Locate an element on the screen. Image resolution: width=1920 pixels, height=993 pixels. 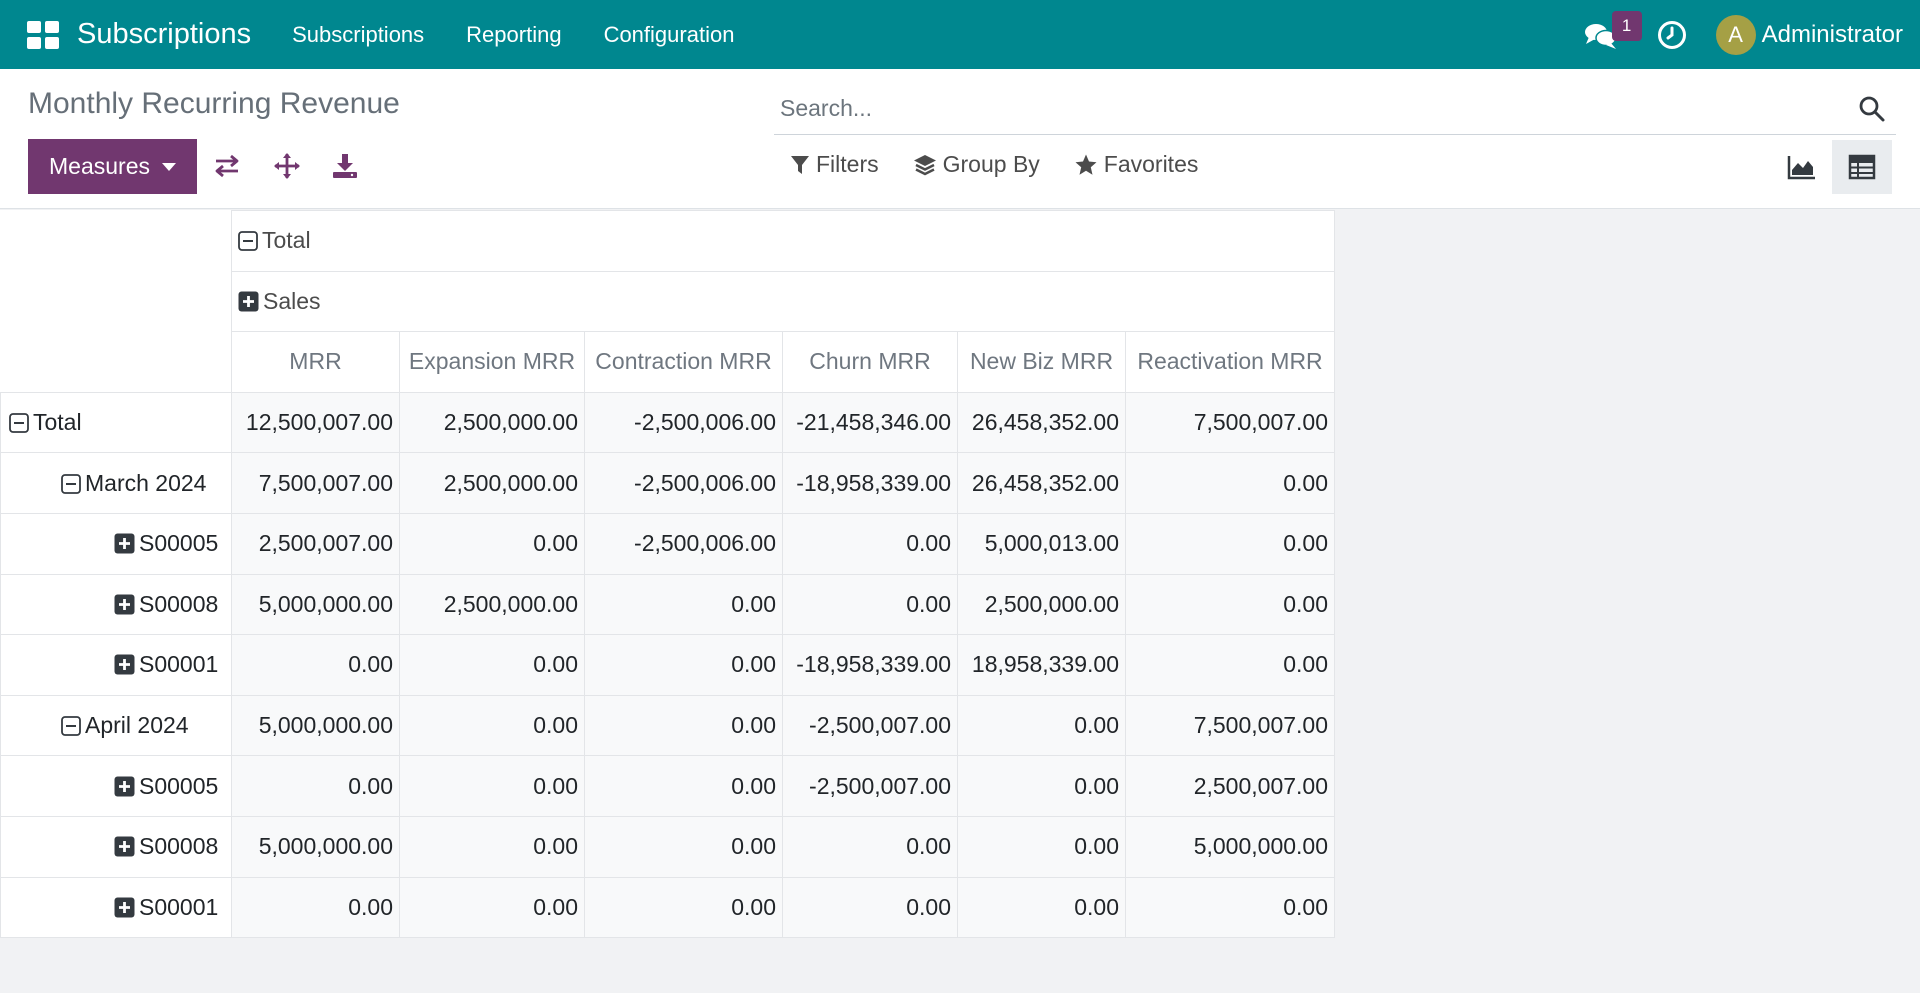
measure-header: New Biz MRR is located at coordinates (1041, 362).